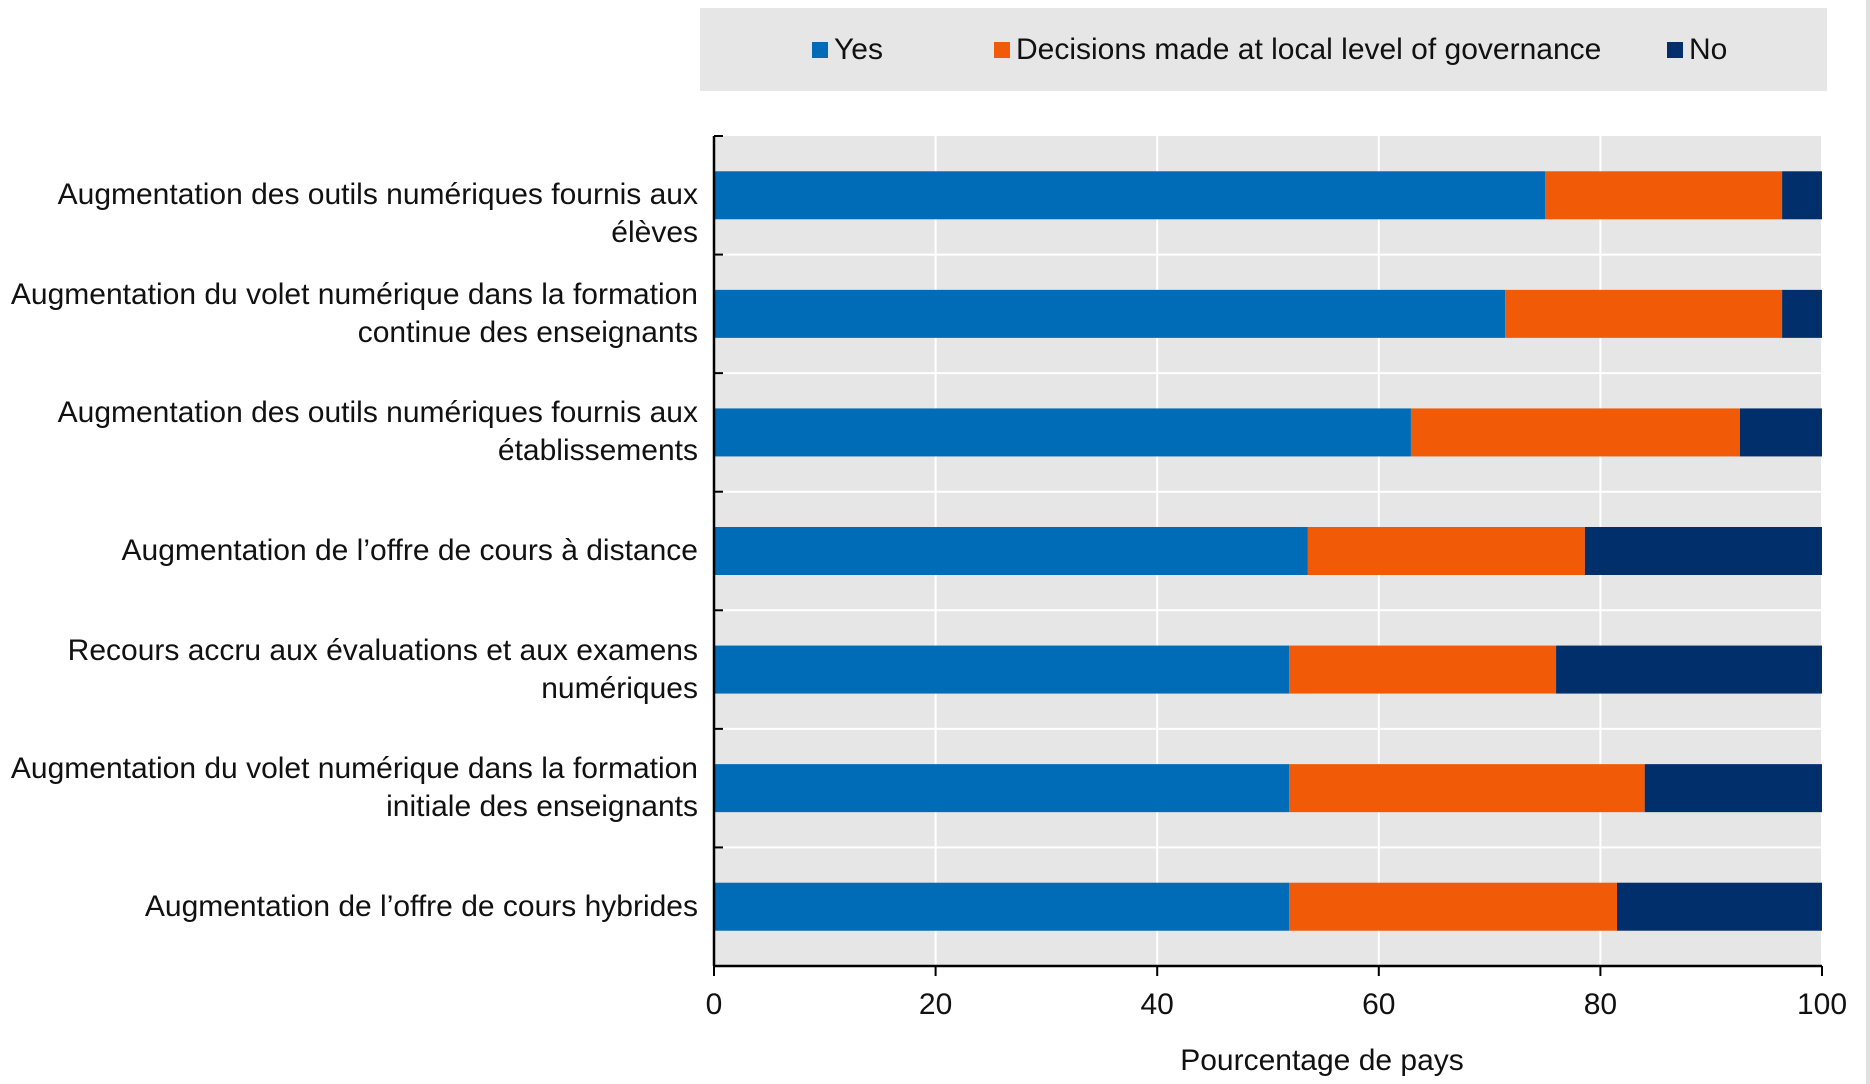  Describe the element at coordinates (619, 688) in the screenshot. I see `category-label-line: numériques` at that location.